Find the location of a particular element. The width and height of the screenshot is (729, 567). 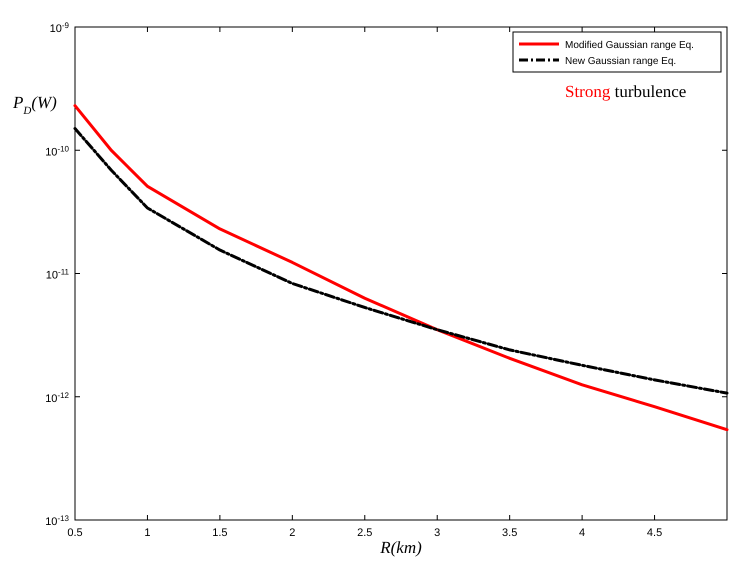

legend-label: New Gaussian range Eq. is located at coordinates (620, 61).